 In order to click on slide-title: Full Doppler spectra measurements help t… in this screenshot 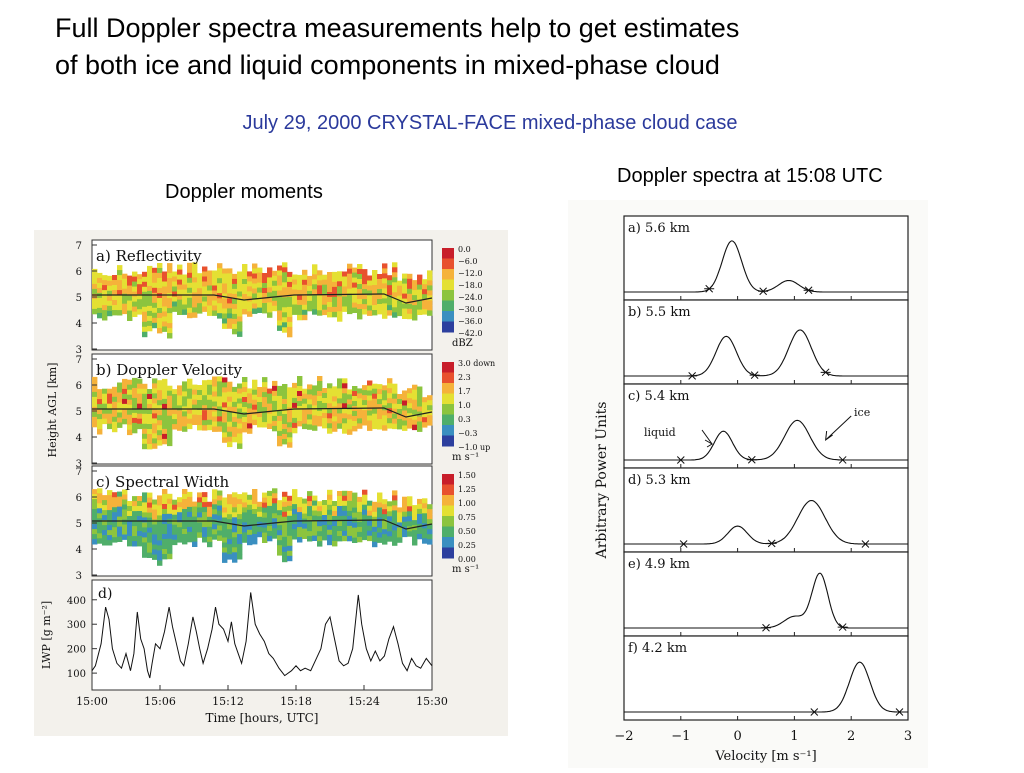, I will do `click(505, 47)`.